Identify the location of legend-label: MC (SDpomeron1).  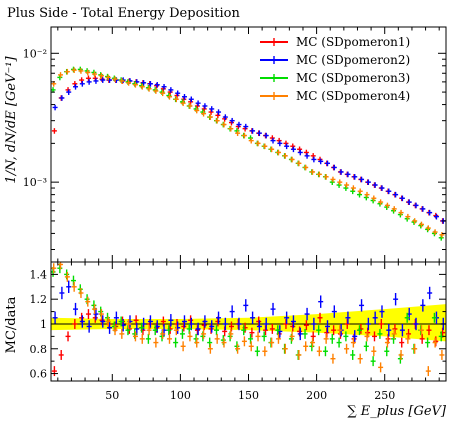
(353, 42).